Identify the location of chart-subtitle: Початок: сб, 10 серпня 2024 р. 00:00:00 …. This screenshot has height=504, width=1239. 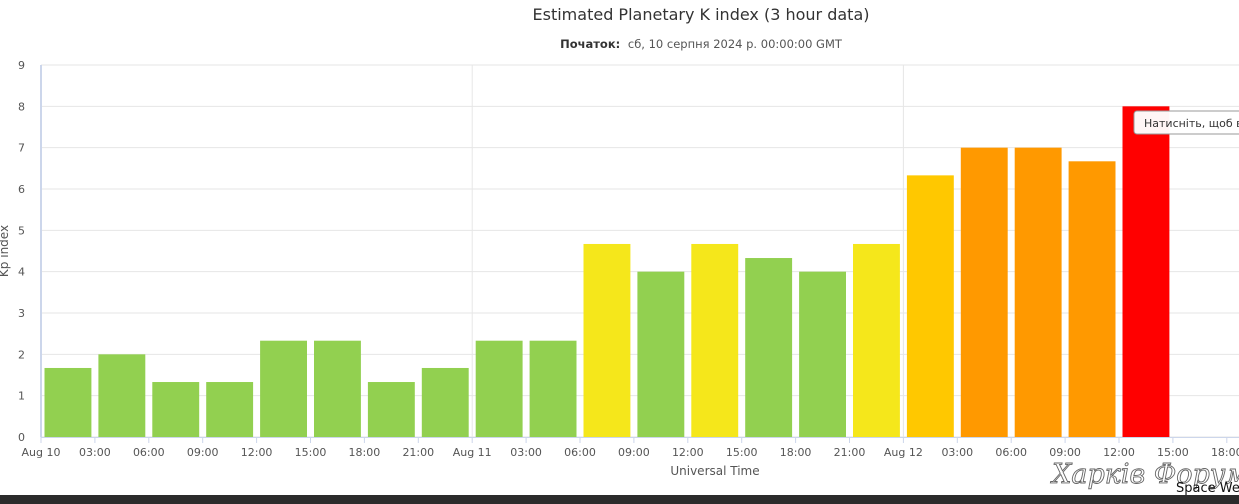
(701, 44).